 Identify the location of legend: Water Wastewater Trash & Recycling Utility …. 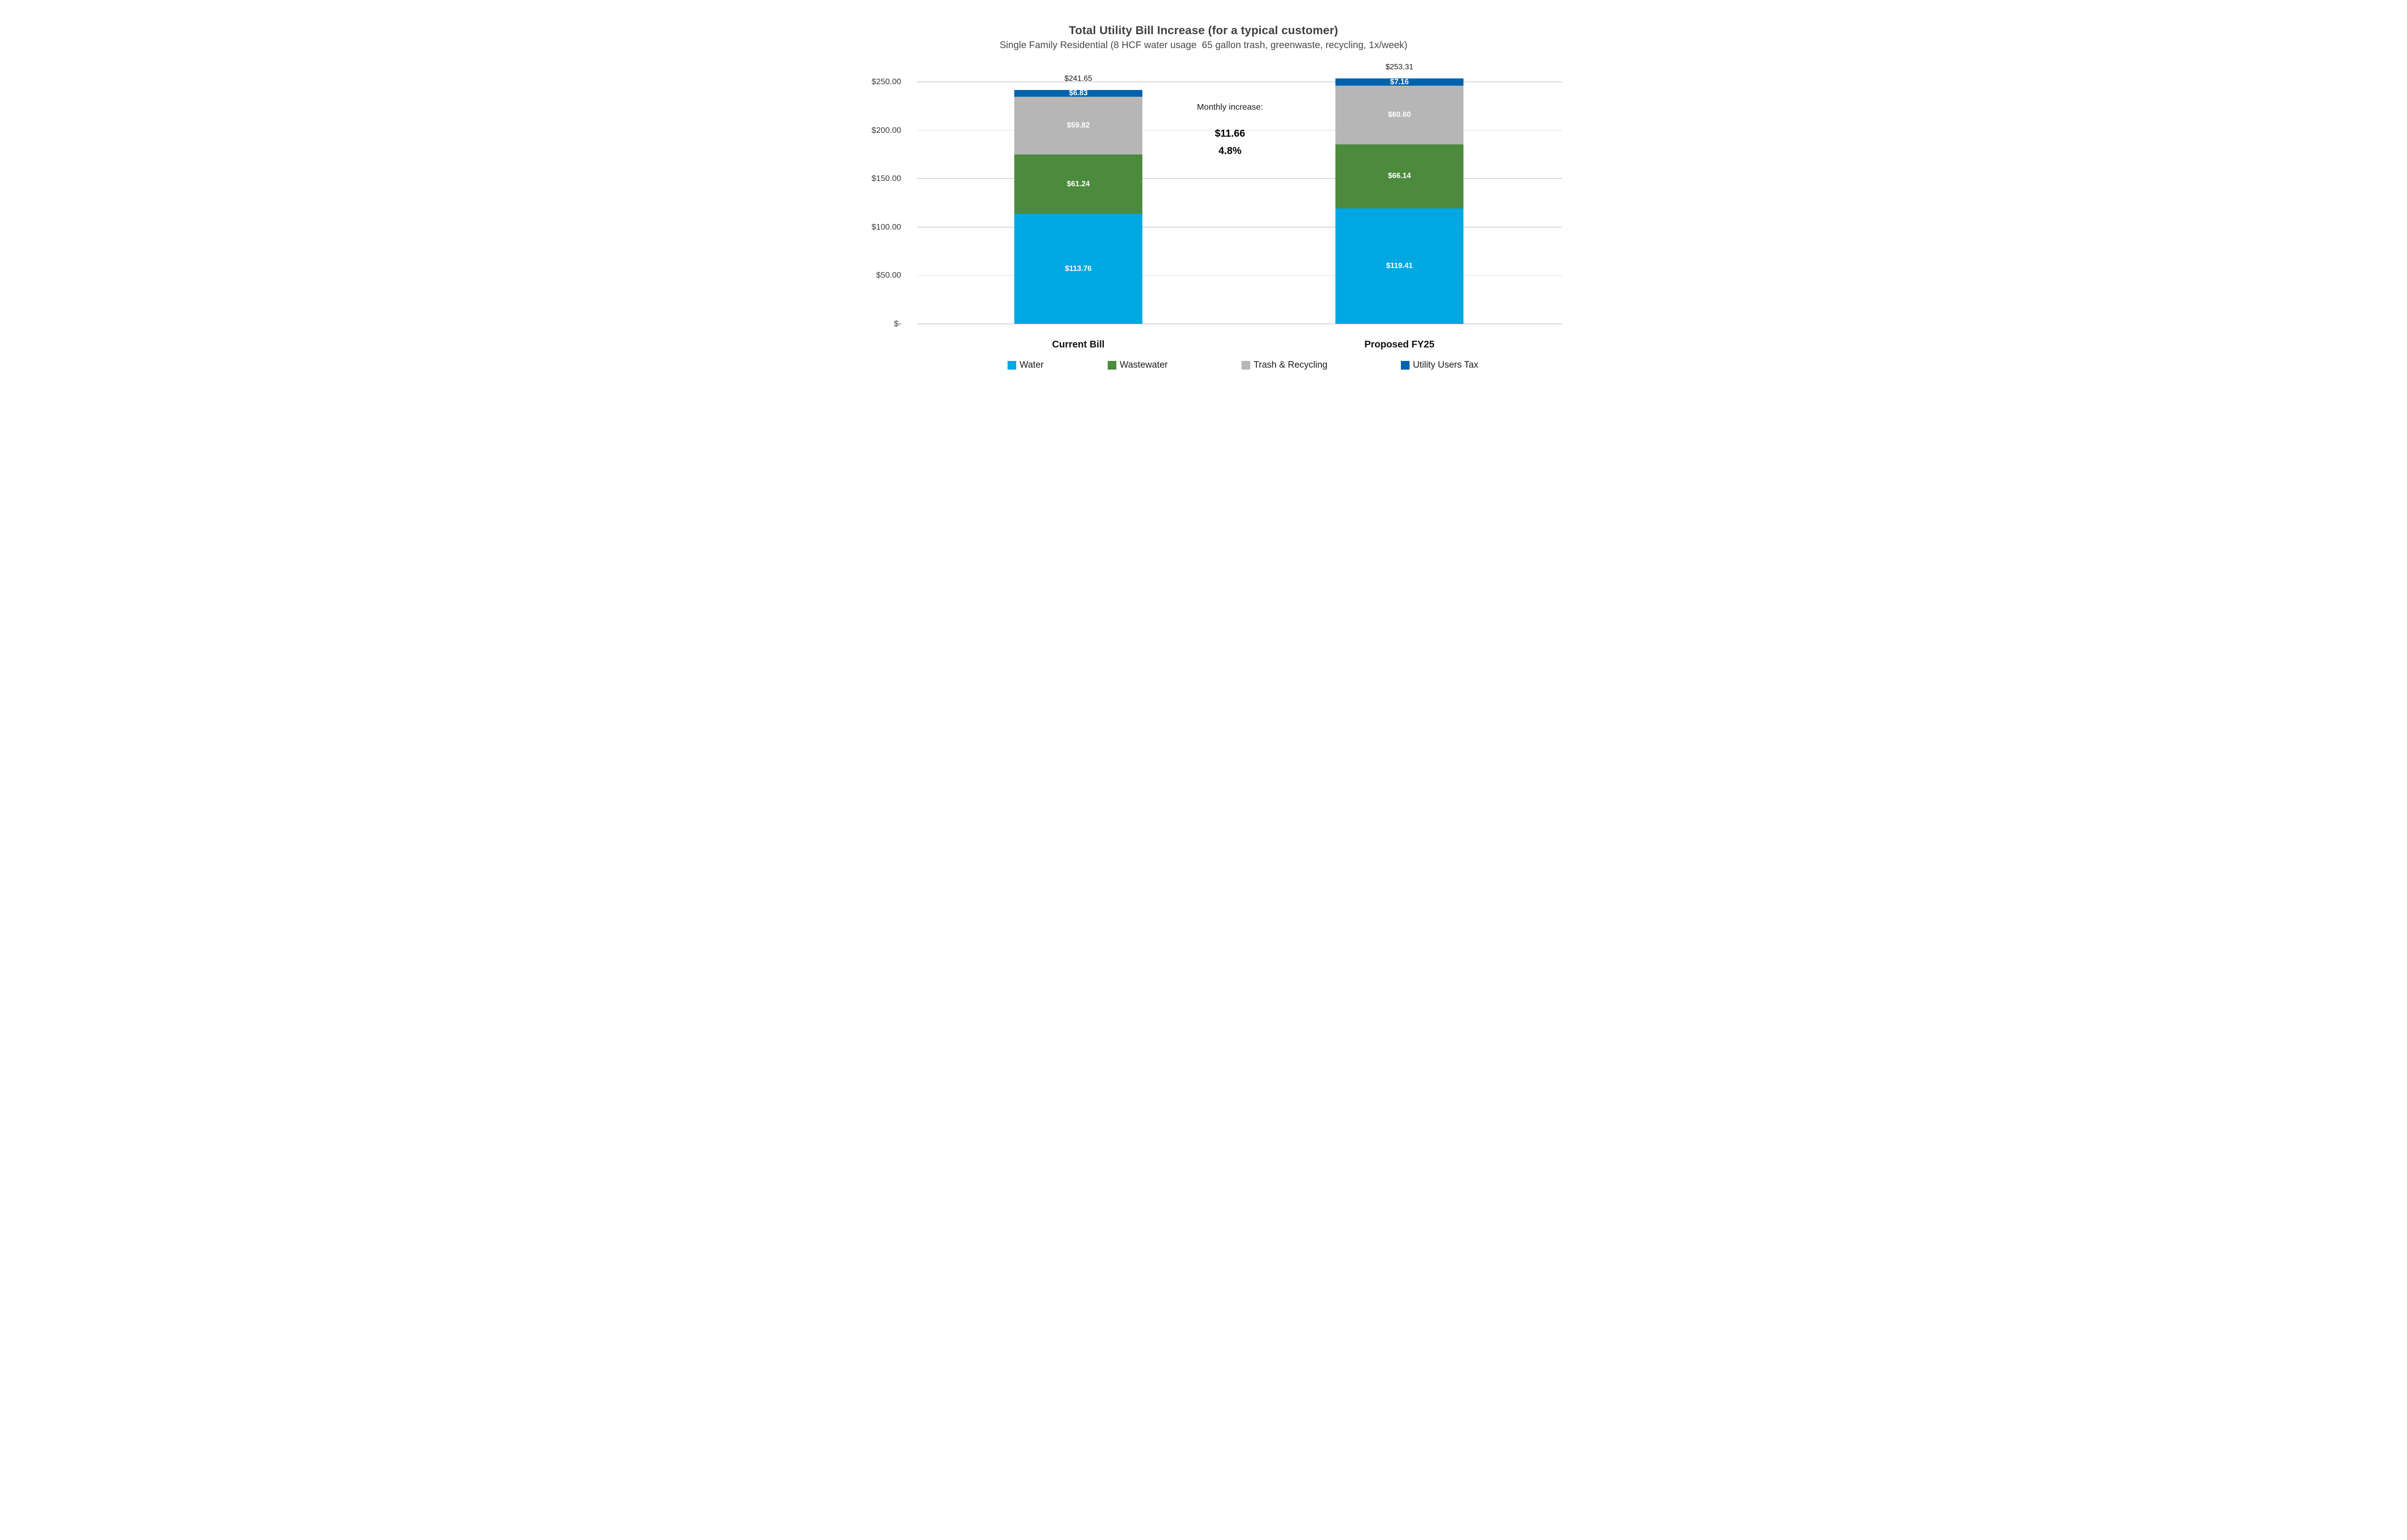
(1203, 366).